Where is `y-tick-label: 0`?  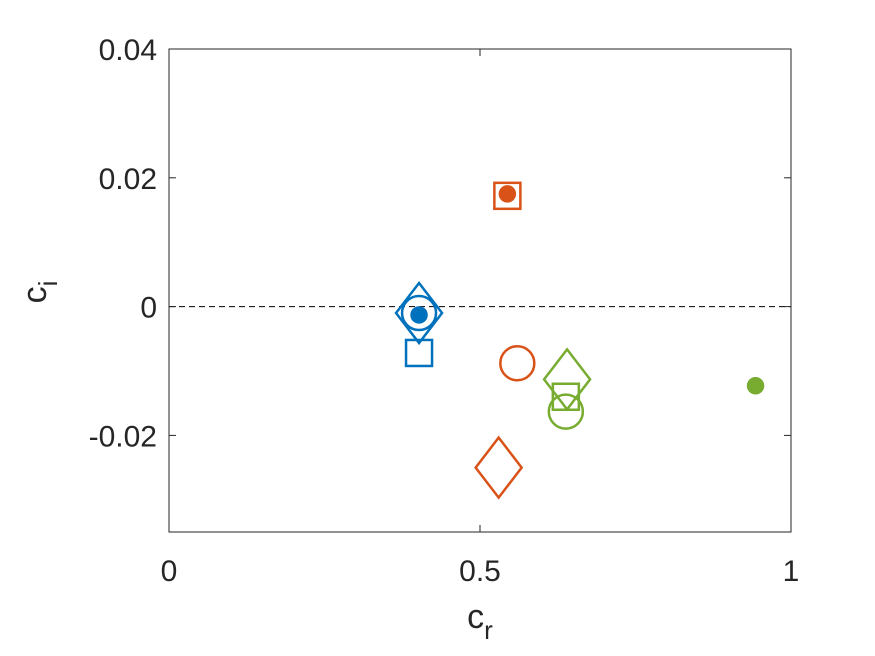 y-tick-label: 0 is located at coordinates (148, 308).